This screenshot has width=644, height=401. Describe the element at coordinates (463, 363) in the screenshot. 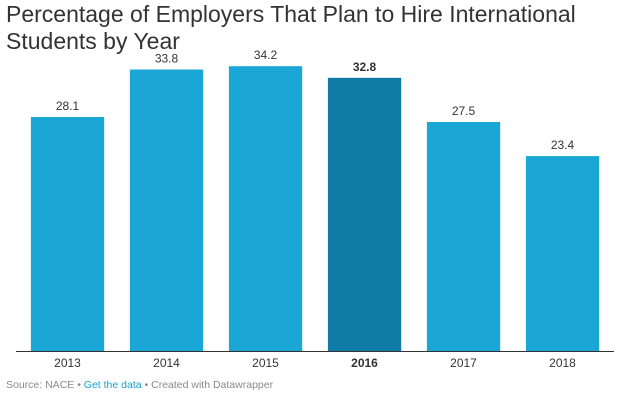

I see `x-tick-label-2017: 2017` at that location.